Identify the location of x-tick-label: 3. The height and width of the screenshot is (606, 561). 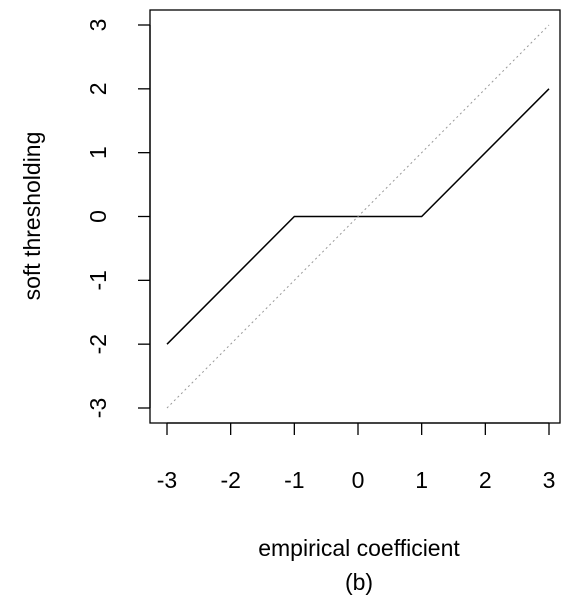
(549, 480).